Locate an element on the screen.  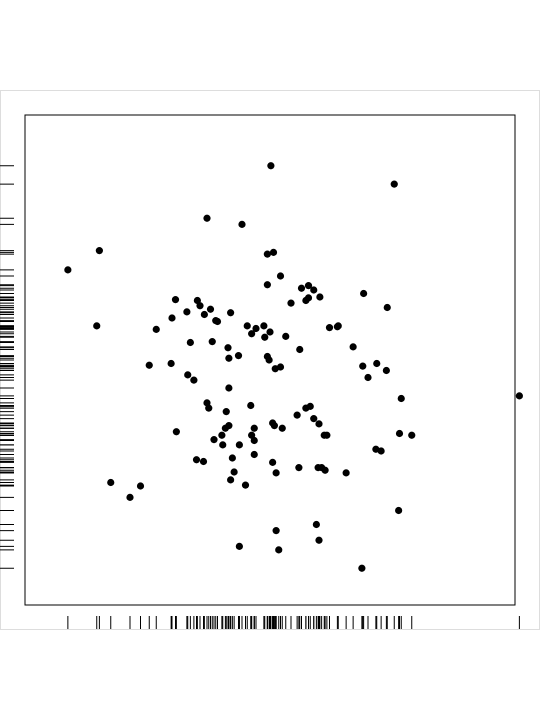
y-rug is located at coordinates (7, 367).